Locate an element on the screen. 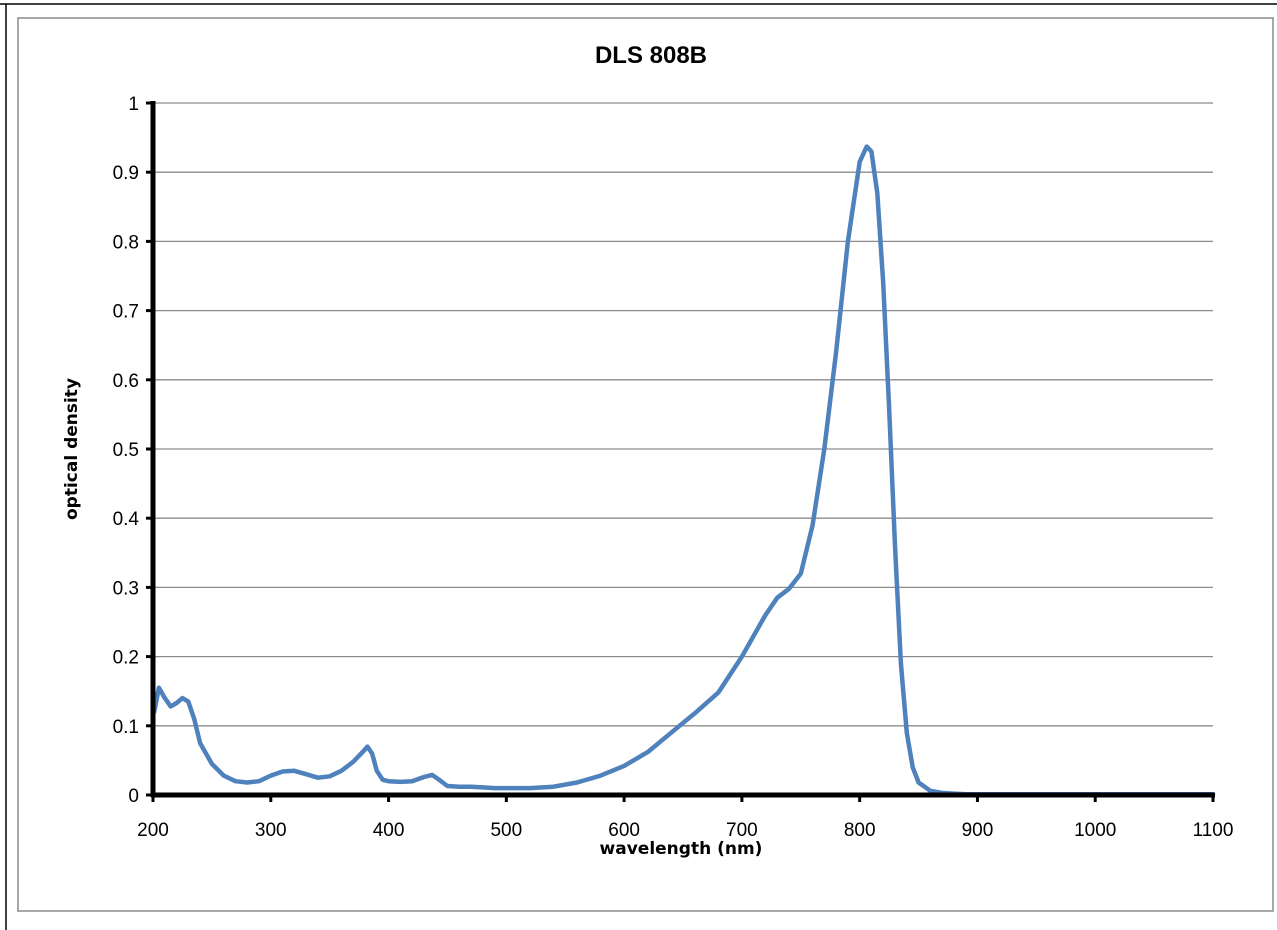 The image size is (1277, 930). y-tick-label: 0 is located at coordinates (133, 796).